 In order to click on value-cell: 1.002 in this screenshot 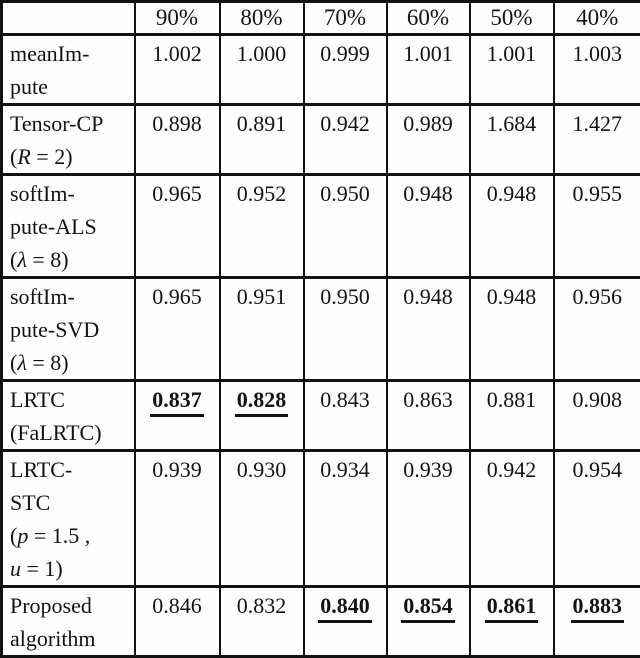, I will do `click(177, 70)`.